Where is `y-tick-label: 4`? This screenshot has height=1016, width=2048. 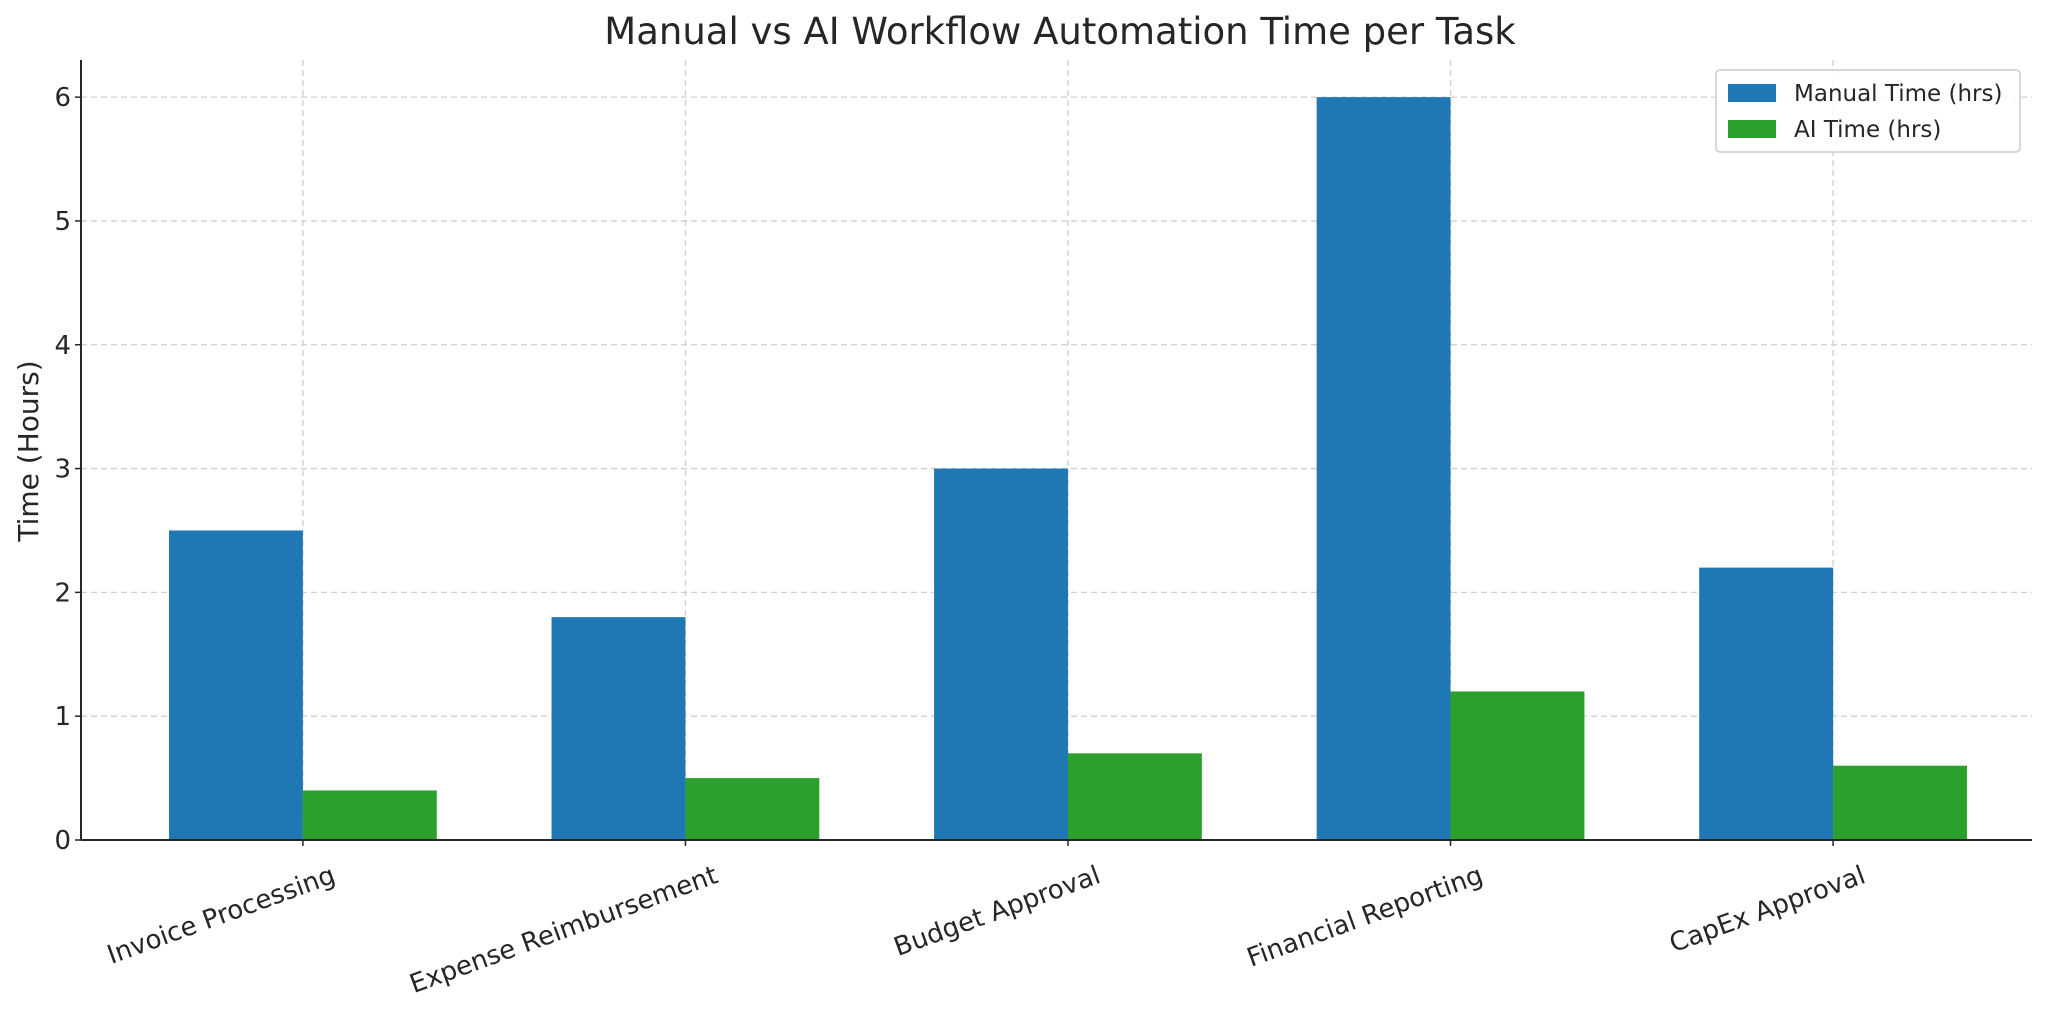
y-tick-label: 4 is located at coordinates (62, 346).